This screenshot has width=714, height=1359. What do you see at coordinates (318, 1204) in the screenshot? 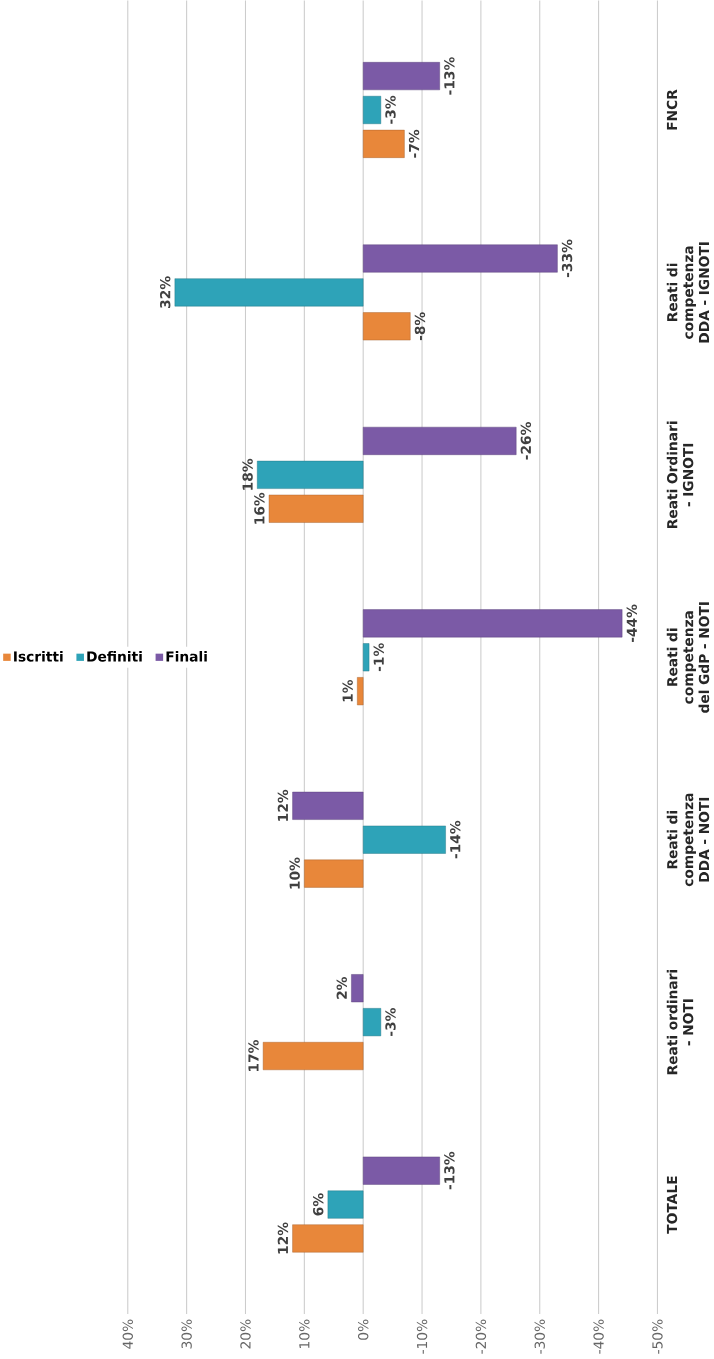
I see `data-label: 6%` at bounding box center [318, 1204].